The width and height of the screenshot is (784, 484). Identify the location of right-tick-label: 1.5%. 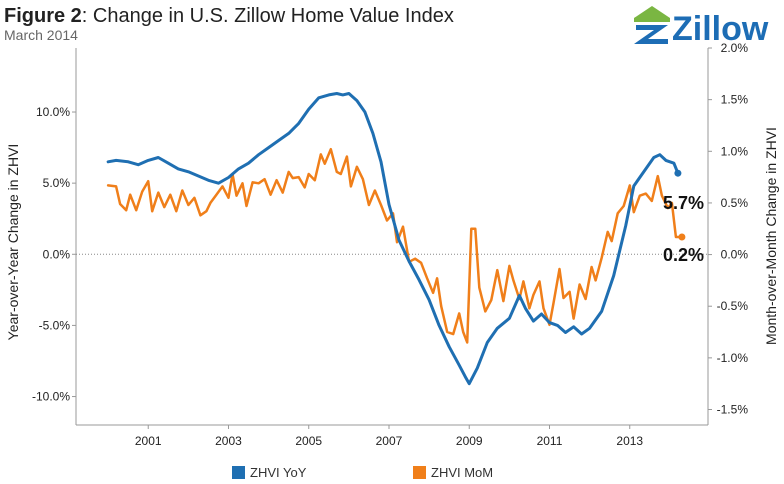
(735, 100).